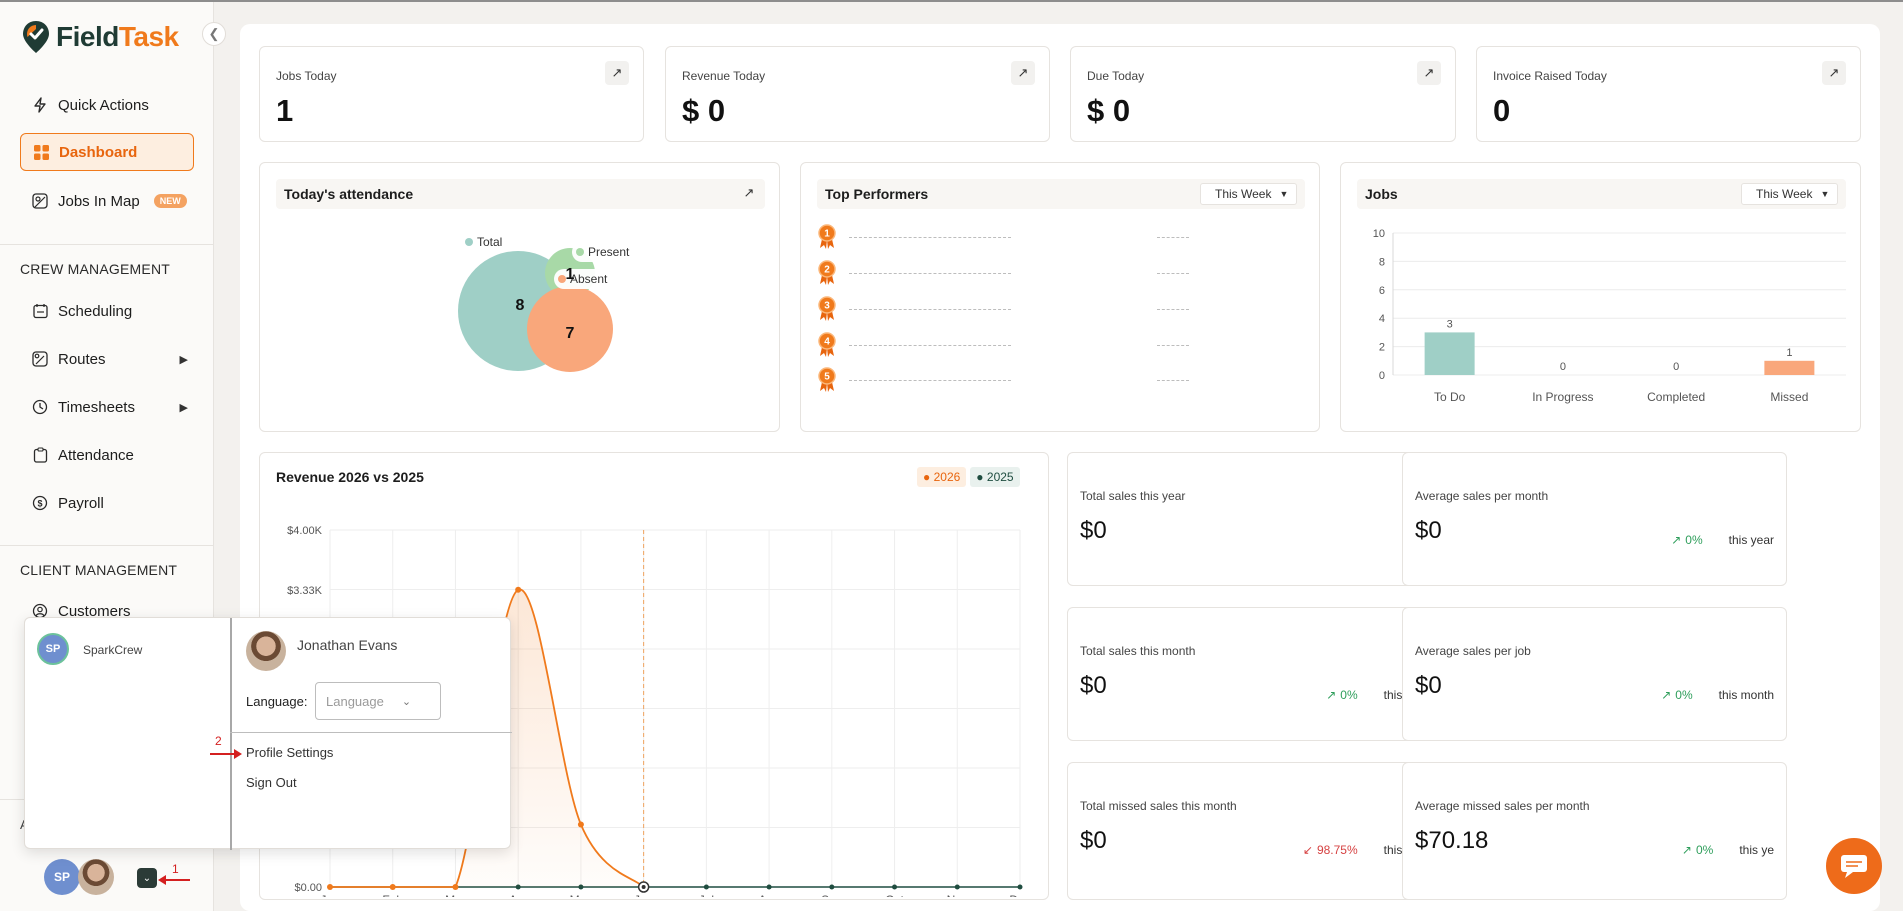 This screenshot has width=1903, height=911. I want to click on sidebar-item-customers: Customers, so click(107, 611).